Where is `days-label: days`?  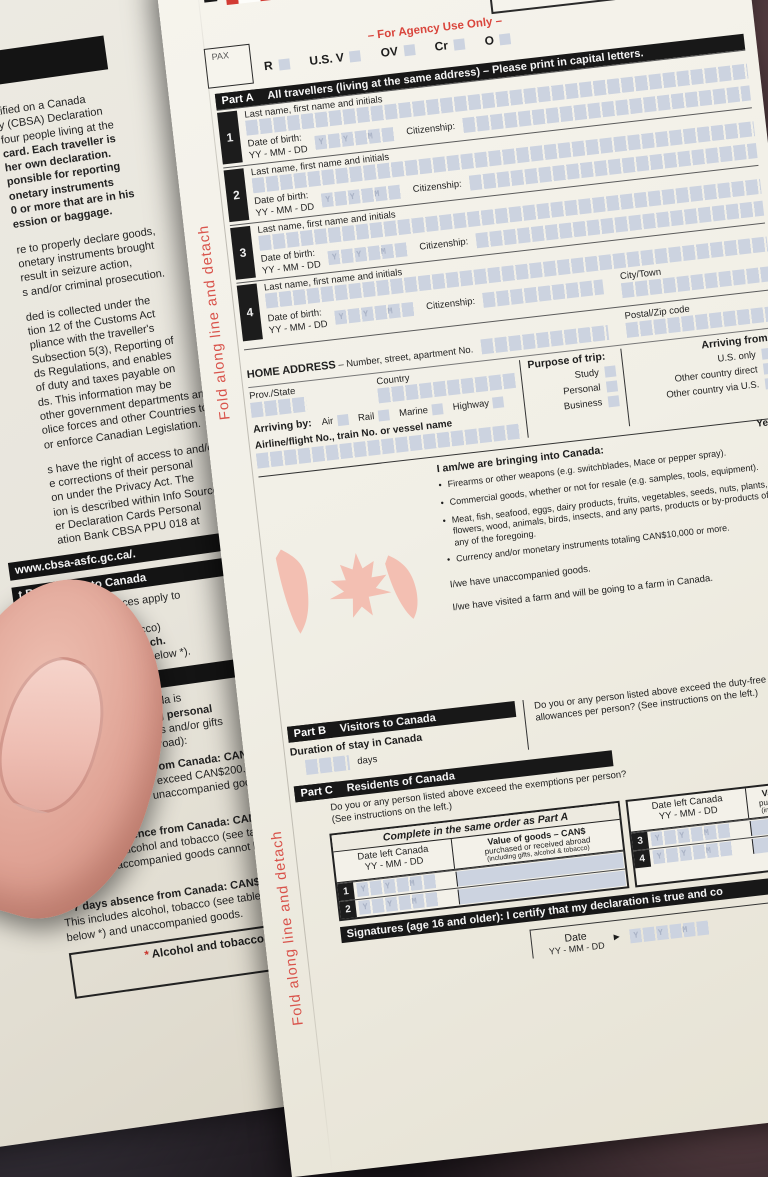
days-label: days is located at coordinates (367, 760).